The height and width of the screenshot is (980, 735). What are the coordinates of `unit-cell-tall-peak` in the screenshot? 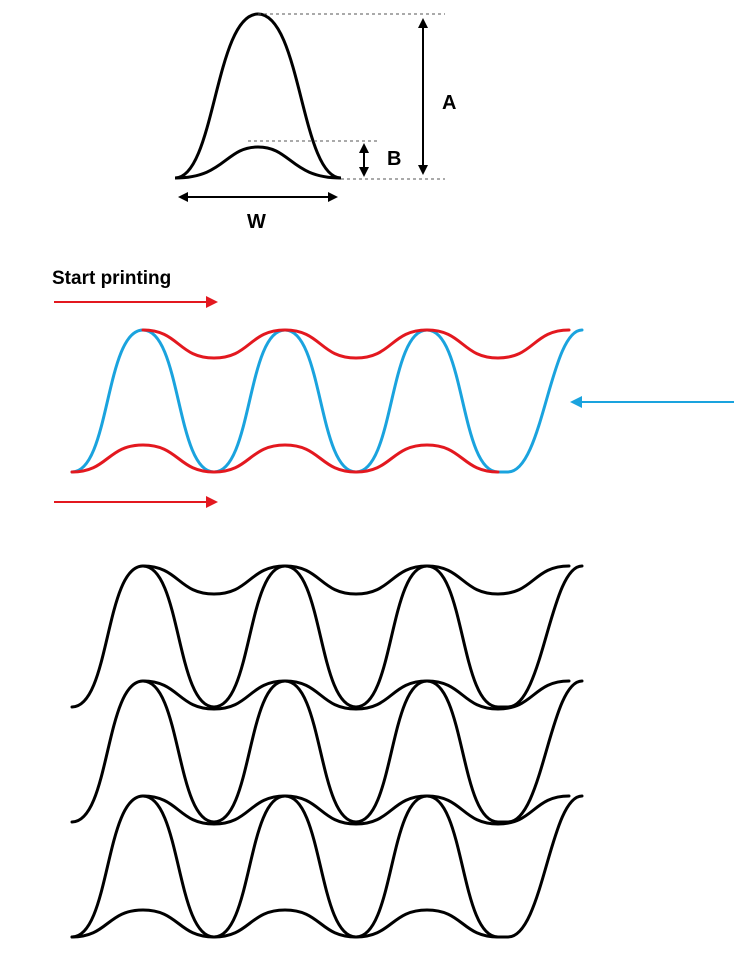 It's located at (258, 96).